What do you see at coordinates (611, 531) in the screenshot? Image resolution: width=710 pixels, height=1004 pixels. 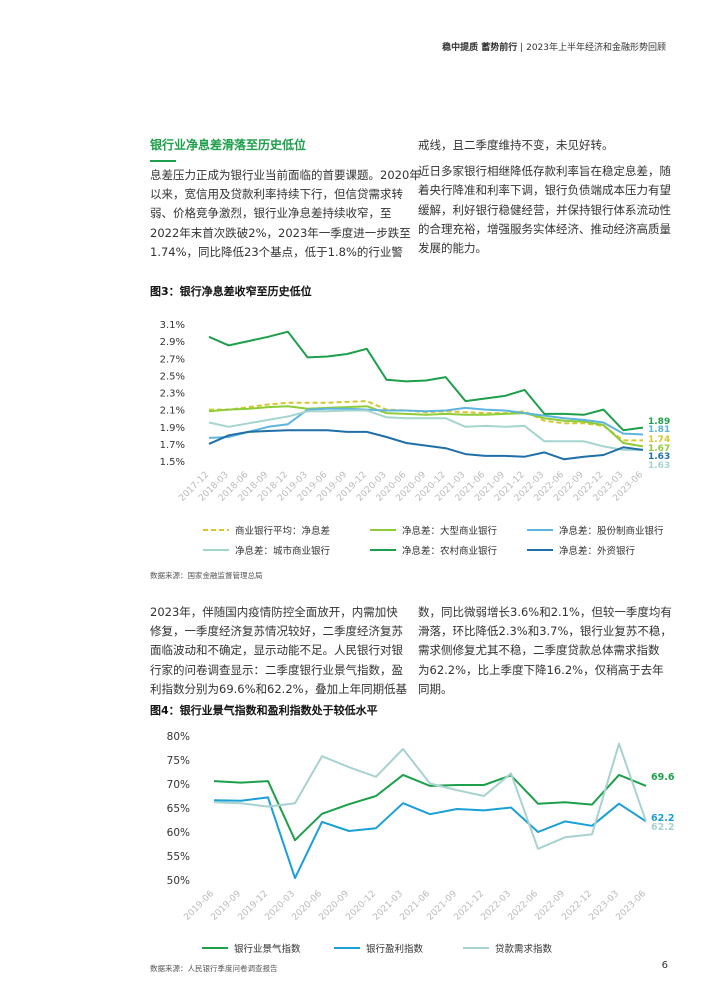 I see `legend-label: 净息差：股份制商业银行` at bounding box center [611, 531].